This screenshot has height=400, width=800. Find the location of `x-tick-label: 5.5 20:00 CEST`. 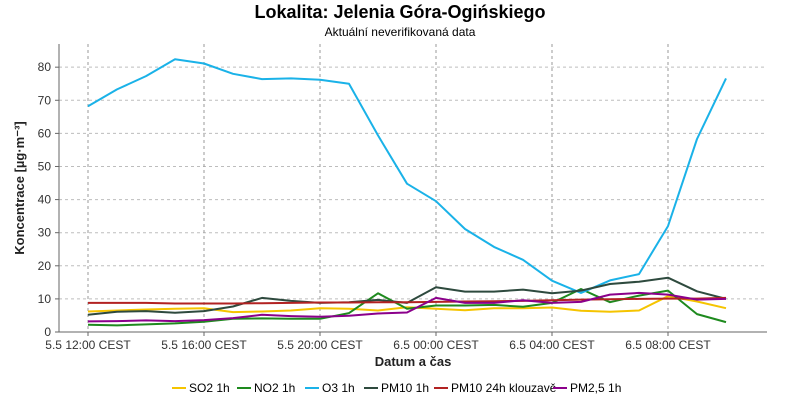

x-tick-label: 5.5 20:00 CEST is located at coordinates (320, 345).